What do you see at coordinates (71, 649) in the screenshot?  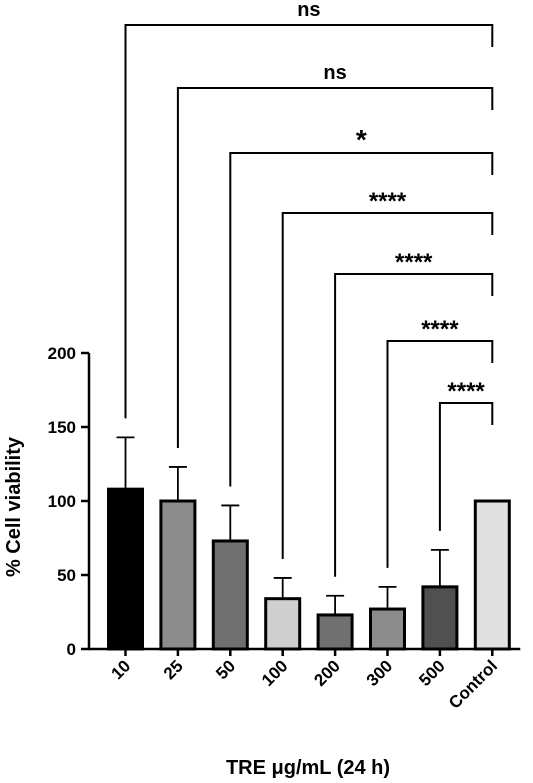 I see `y-tick-label: 0` at bounding box center [71, 649].